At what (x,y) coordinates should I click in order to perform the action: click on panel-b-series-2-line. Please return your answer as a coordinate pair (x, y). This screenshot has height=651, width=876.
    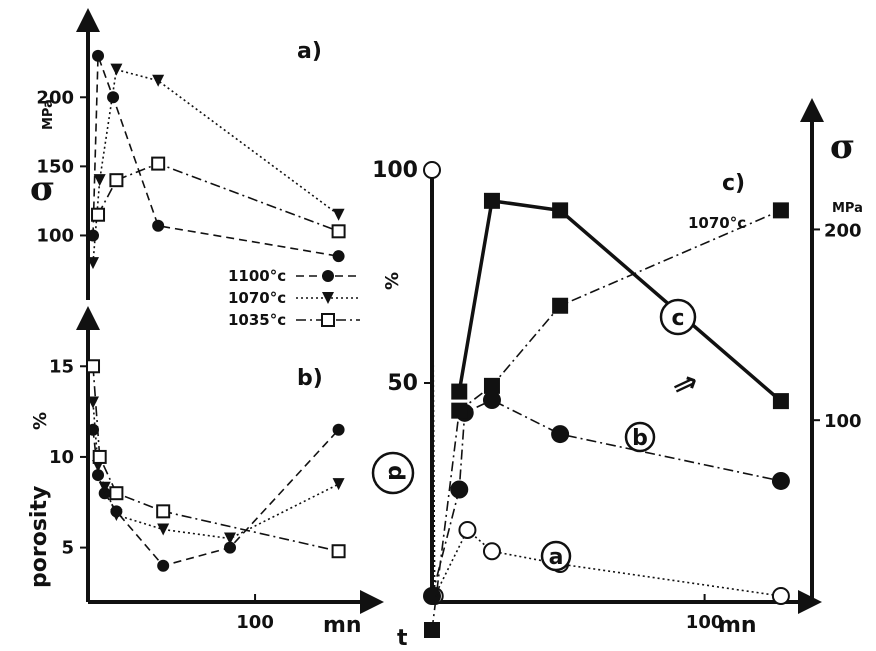
    Looking at the image, I should click on (215, 459).